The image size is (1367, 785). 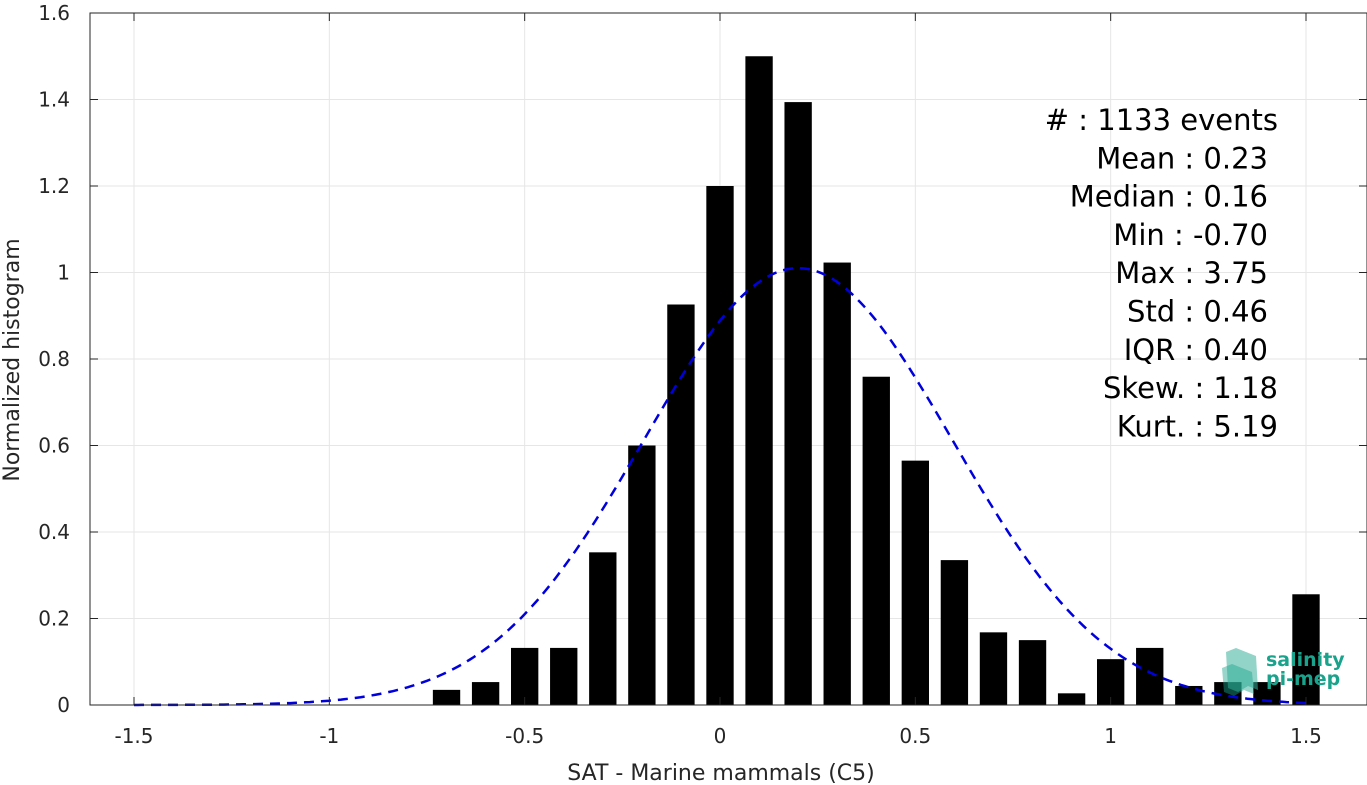 What do you see at coordinates (524, 736) in the screenshot?
I see `x-tick-label: -0.5` at bounding box center [524, 736].